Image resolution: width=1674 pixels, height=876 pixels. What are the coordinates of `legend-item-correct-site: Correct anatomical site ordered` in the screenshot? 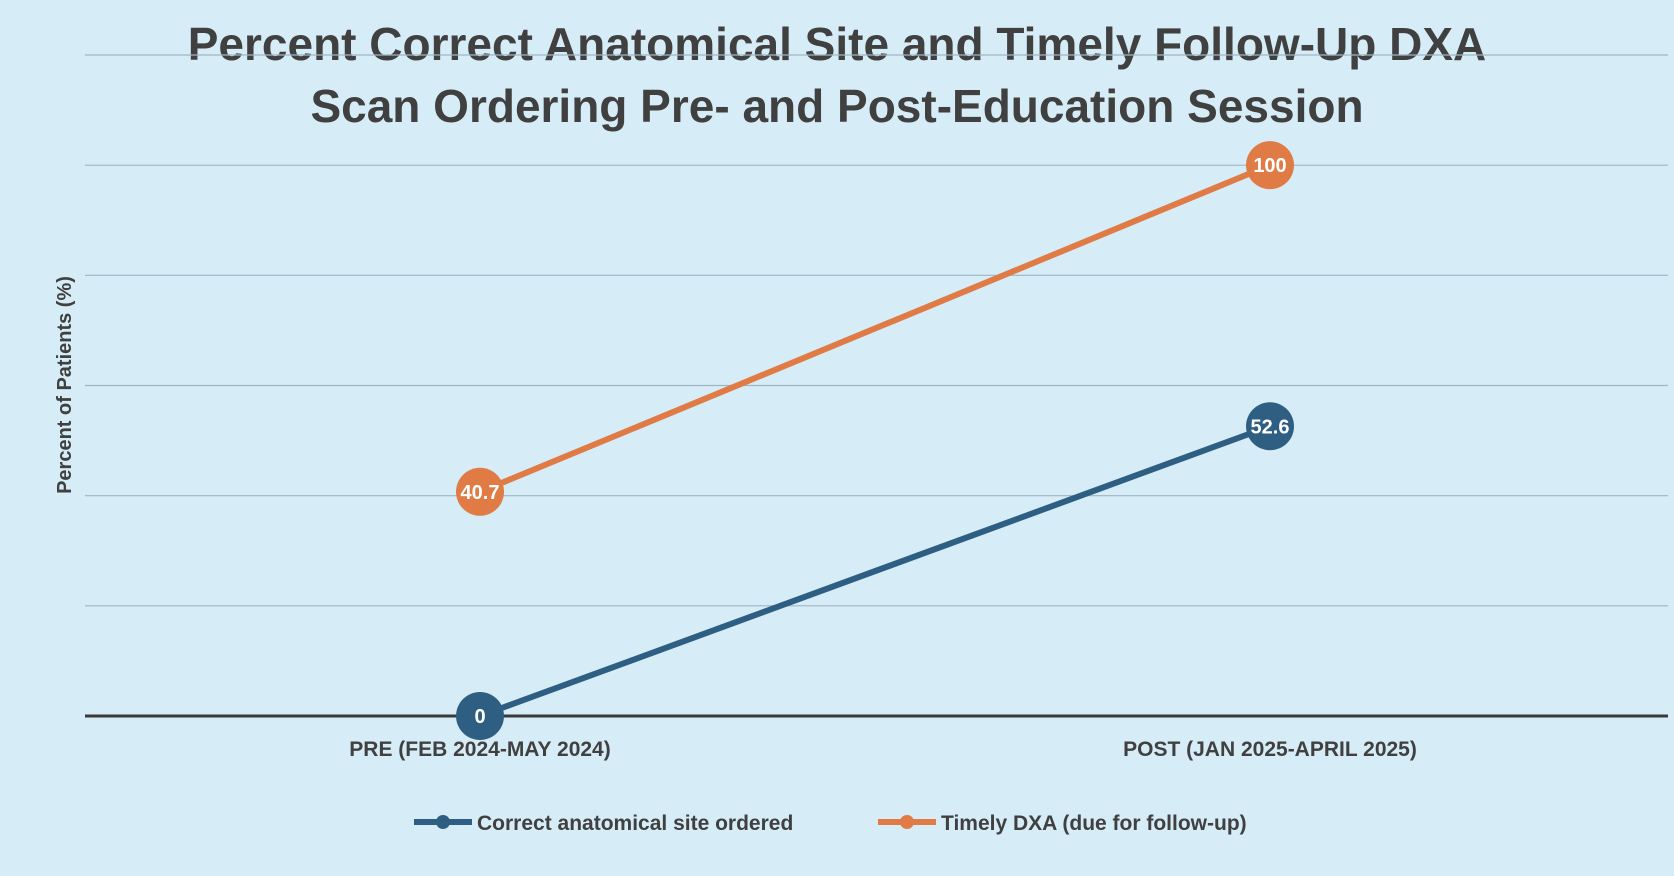 It's located at (603, 823).